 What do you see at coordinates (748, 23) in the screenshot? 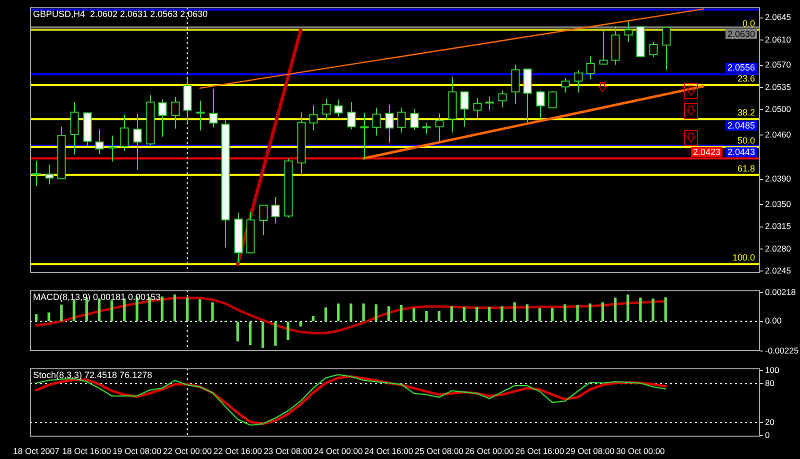
I see `annotation: 0.0` at bounding box center [748, 23].